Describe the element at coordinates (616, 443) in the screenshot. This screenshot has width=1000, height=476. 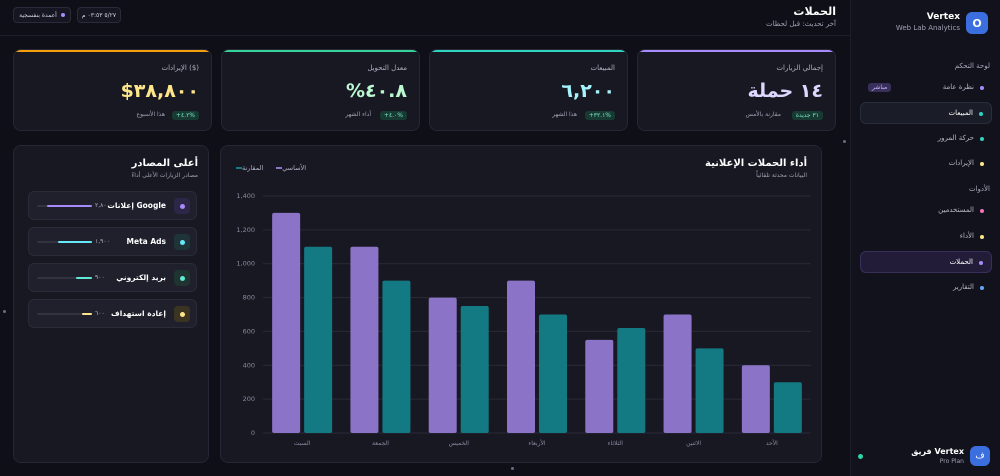
I see `x-tick-label: الثلاثاء` at that location.